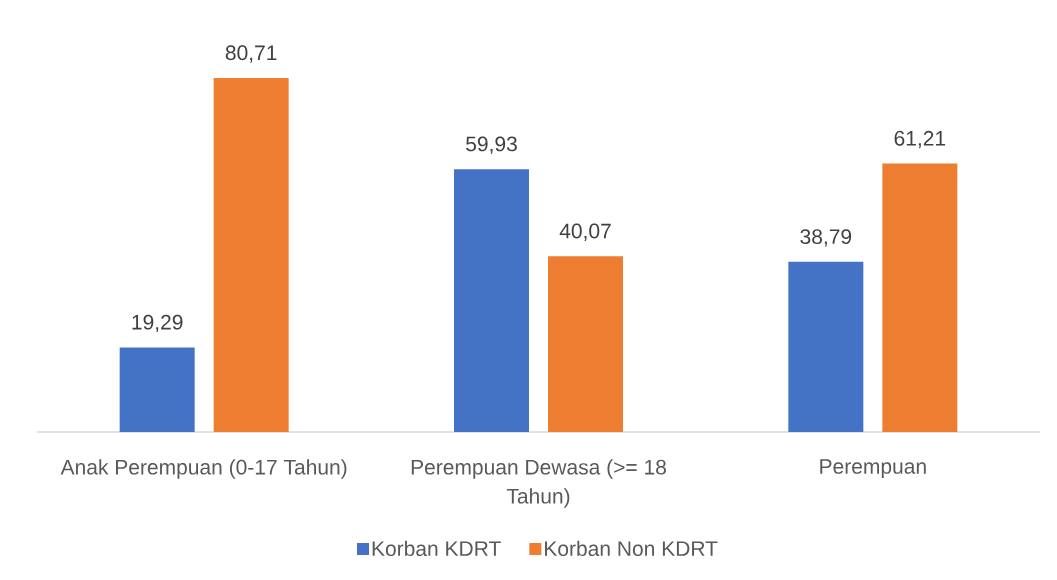 The image size is (1057, 580). I want to click on data-label: 38,79, so click(826, 238).